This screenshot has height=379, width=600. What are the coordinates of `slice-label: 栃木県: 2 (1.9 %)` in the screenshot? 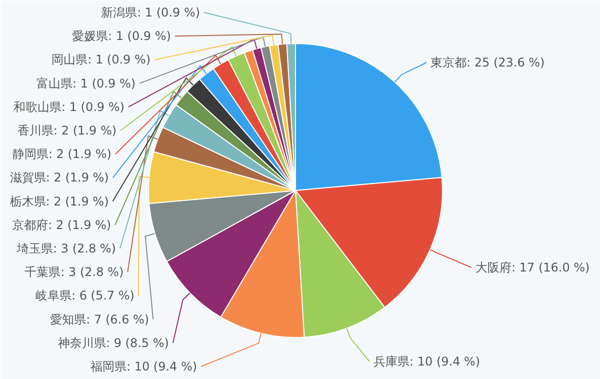 It's located at (59, 201).